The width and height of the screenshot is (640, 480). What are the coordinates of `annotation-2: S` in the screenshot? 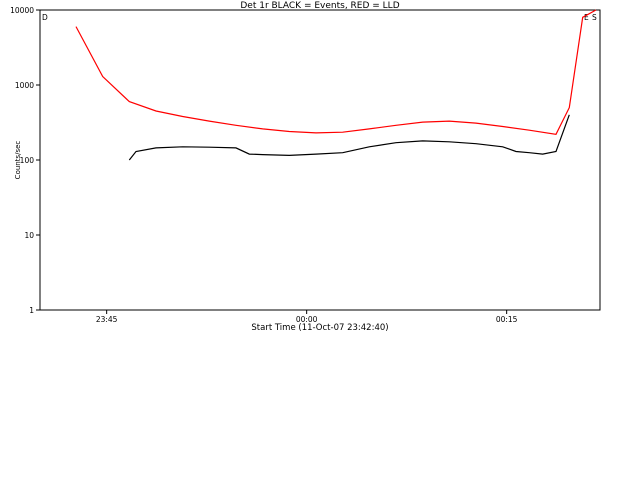 It's located at (594, 17).